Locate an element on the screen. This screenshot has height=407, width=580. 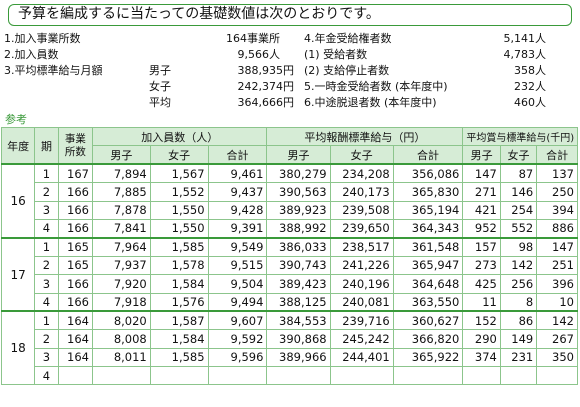
salary-row: 女子 242,374円 is located at coordinates (149, 87).